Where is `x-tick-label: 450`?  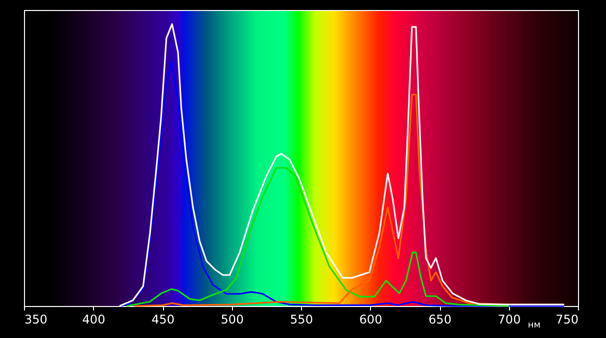 x-tick-label: 450 is located at coordinates (163, 319).